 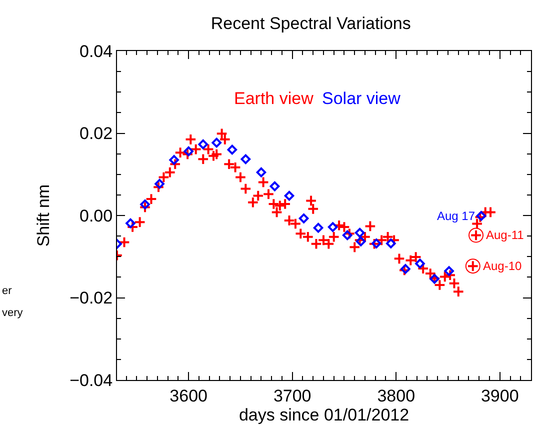 I want to click on x-tick-label: 3700, so click(x=292, y=396).